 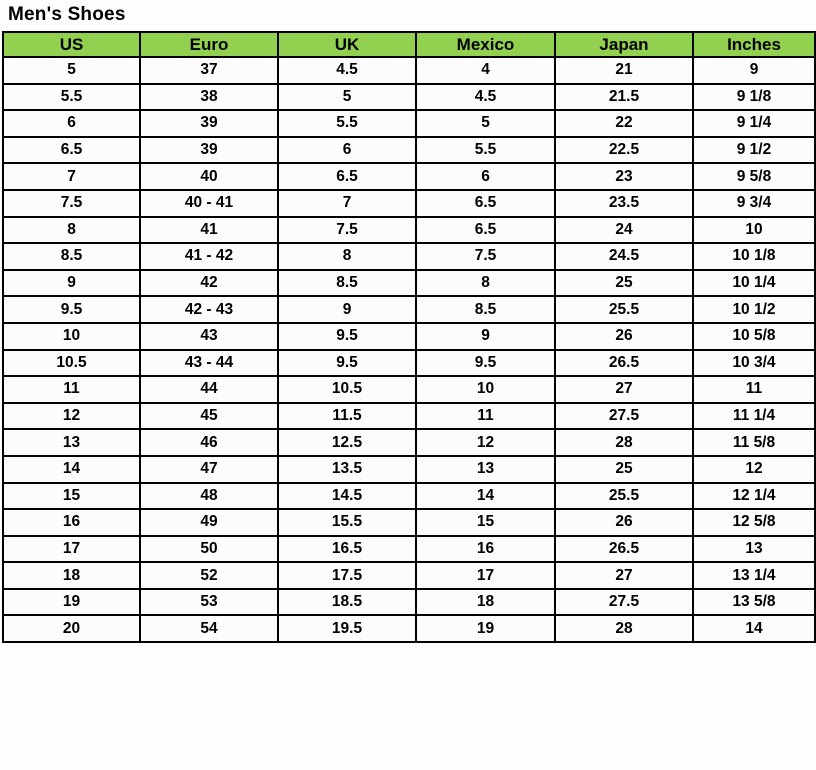 I want to click on size-cell: 23.5, so click(x=624, y=203).